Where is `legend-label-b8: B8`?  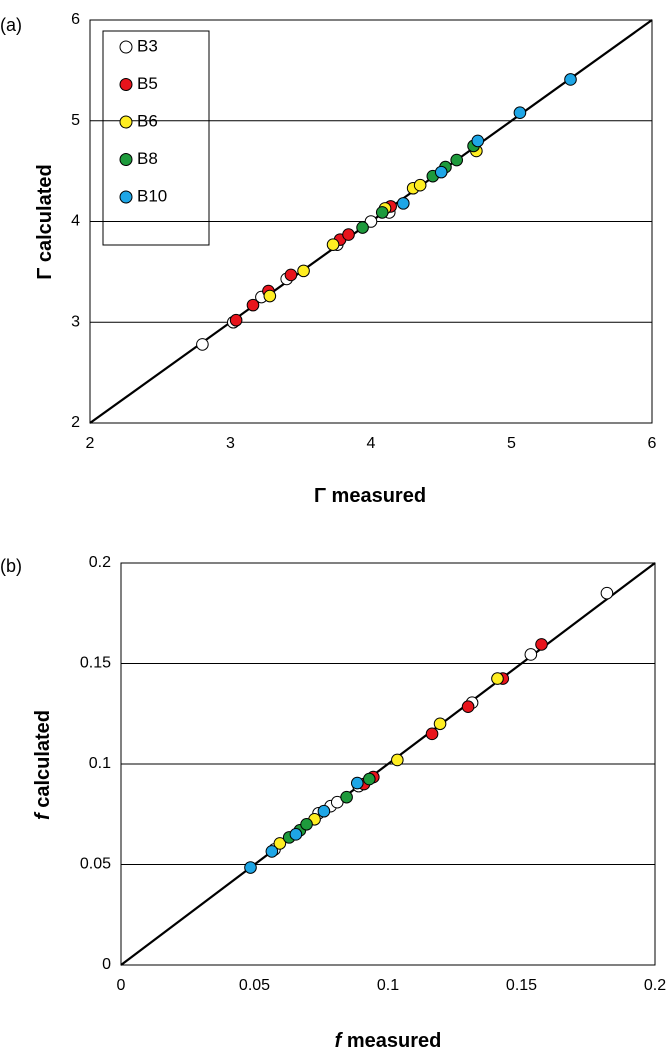
legend-label-b8: B8 is located at coordinates (147, 158).